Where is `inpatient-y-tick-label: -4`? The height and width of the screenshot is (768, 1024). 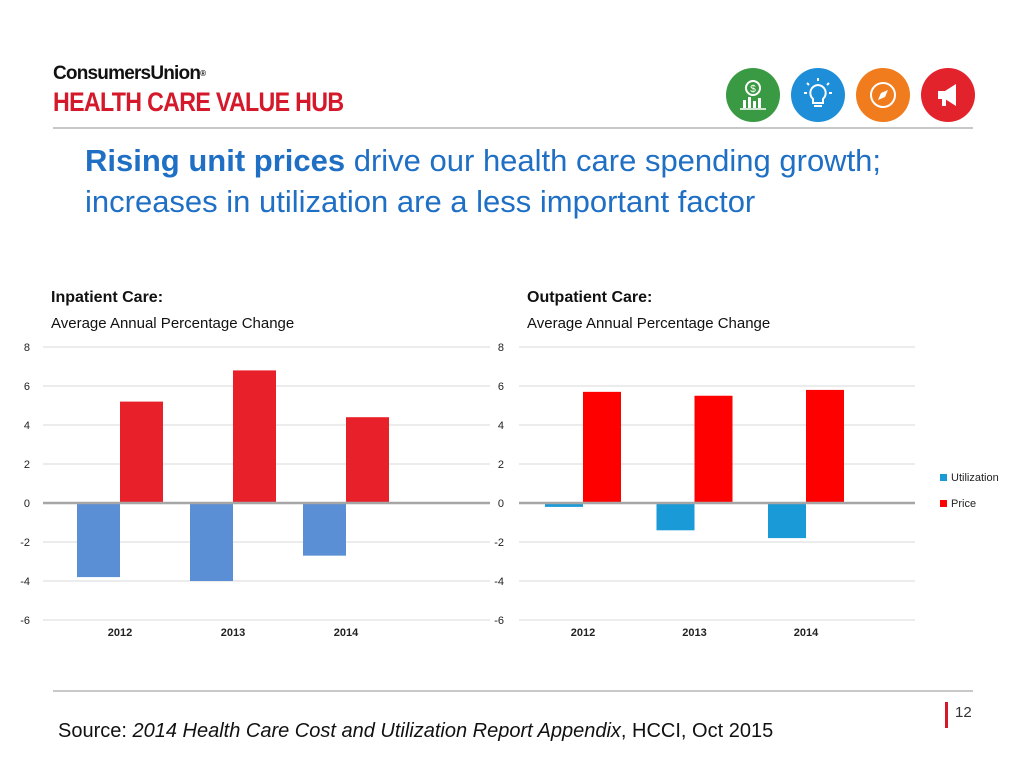 inpatient-y-tick-label: -4 is located at coordinates (25, 582).